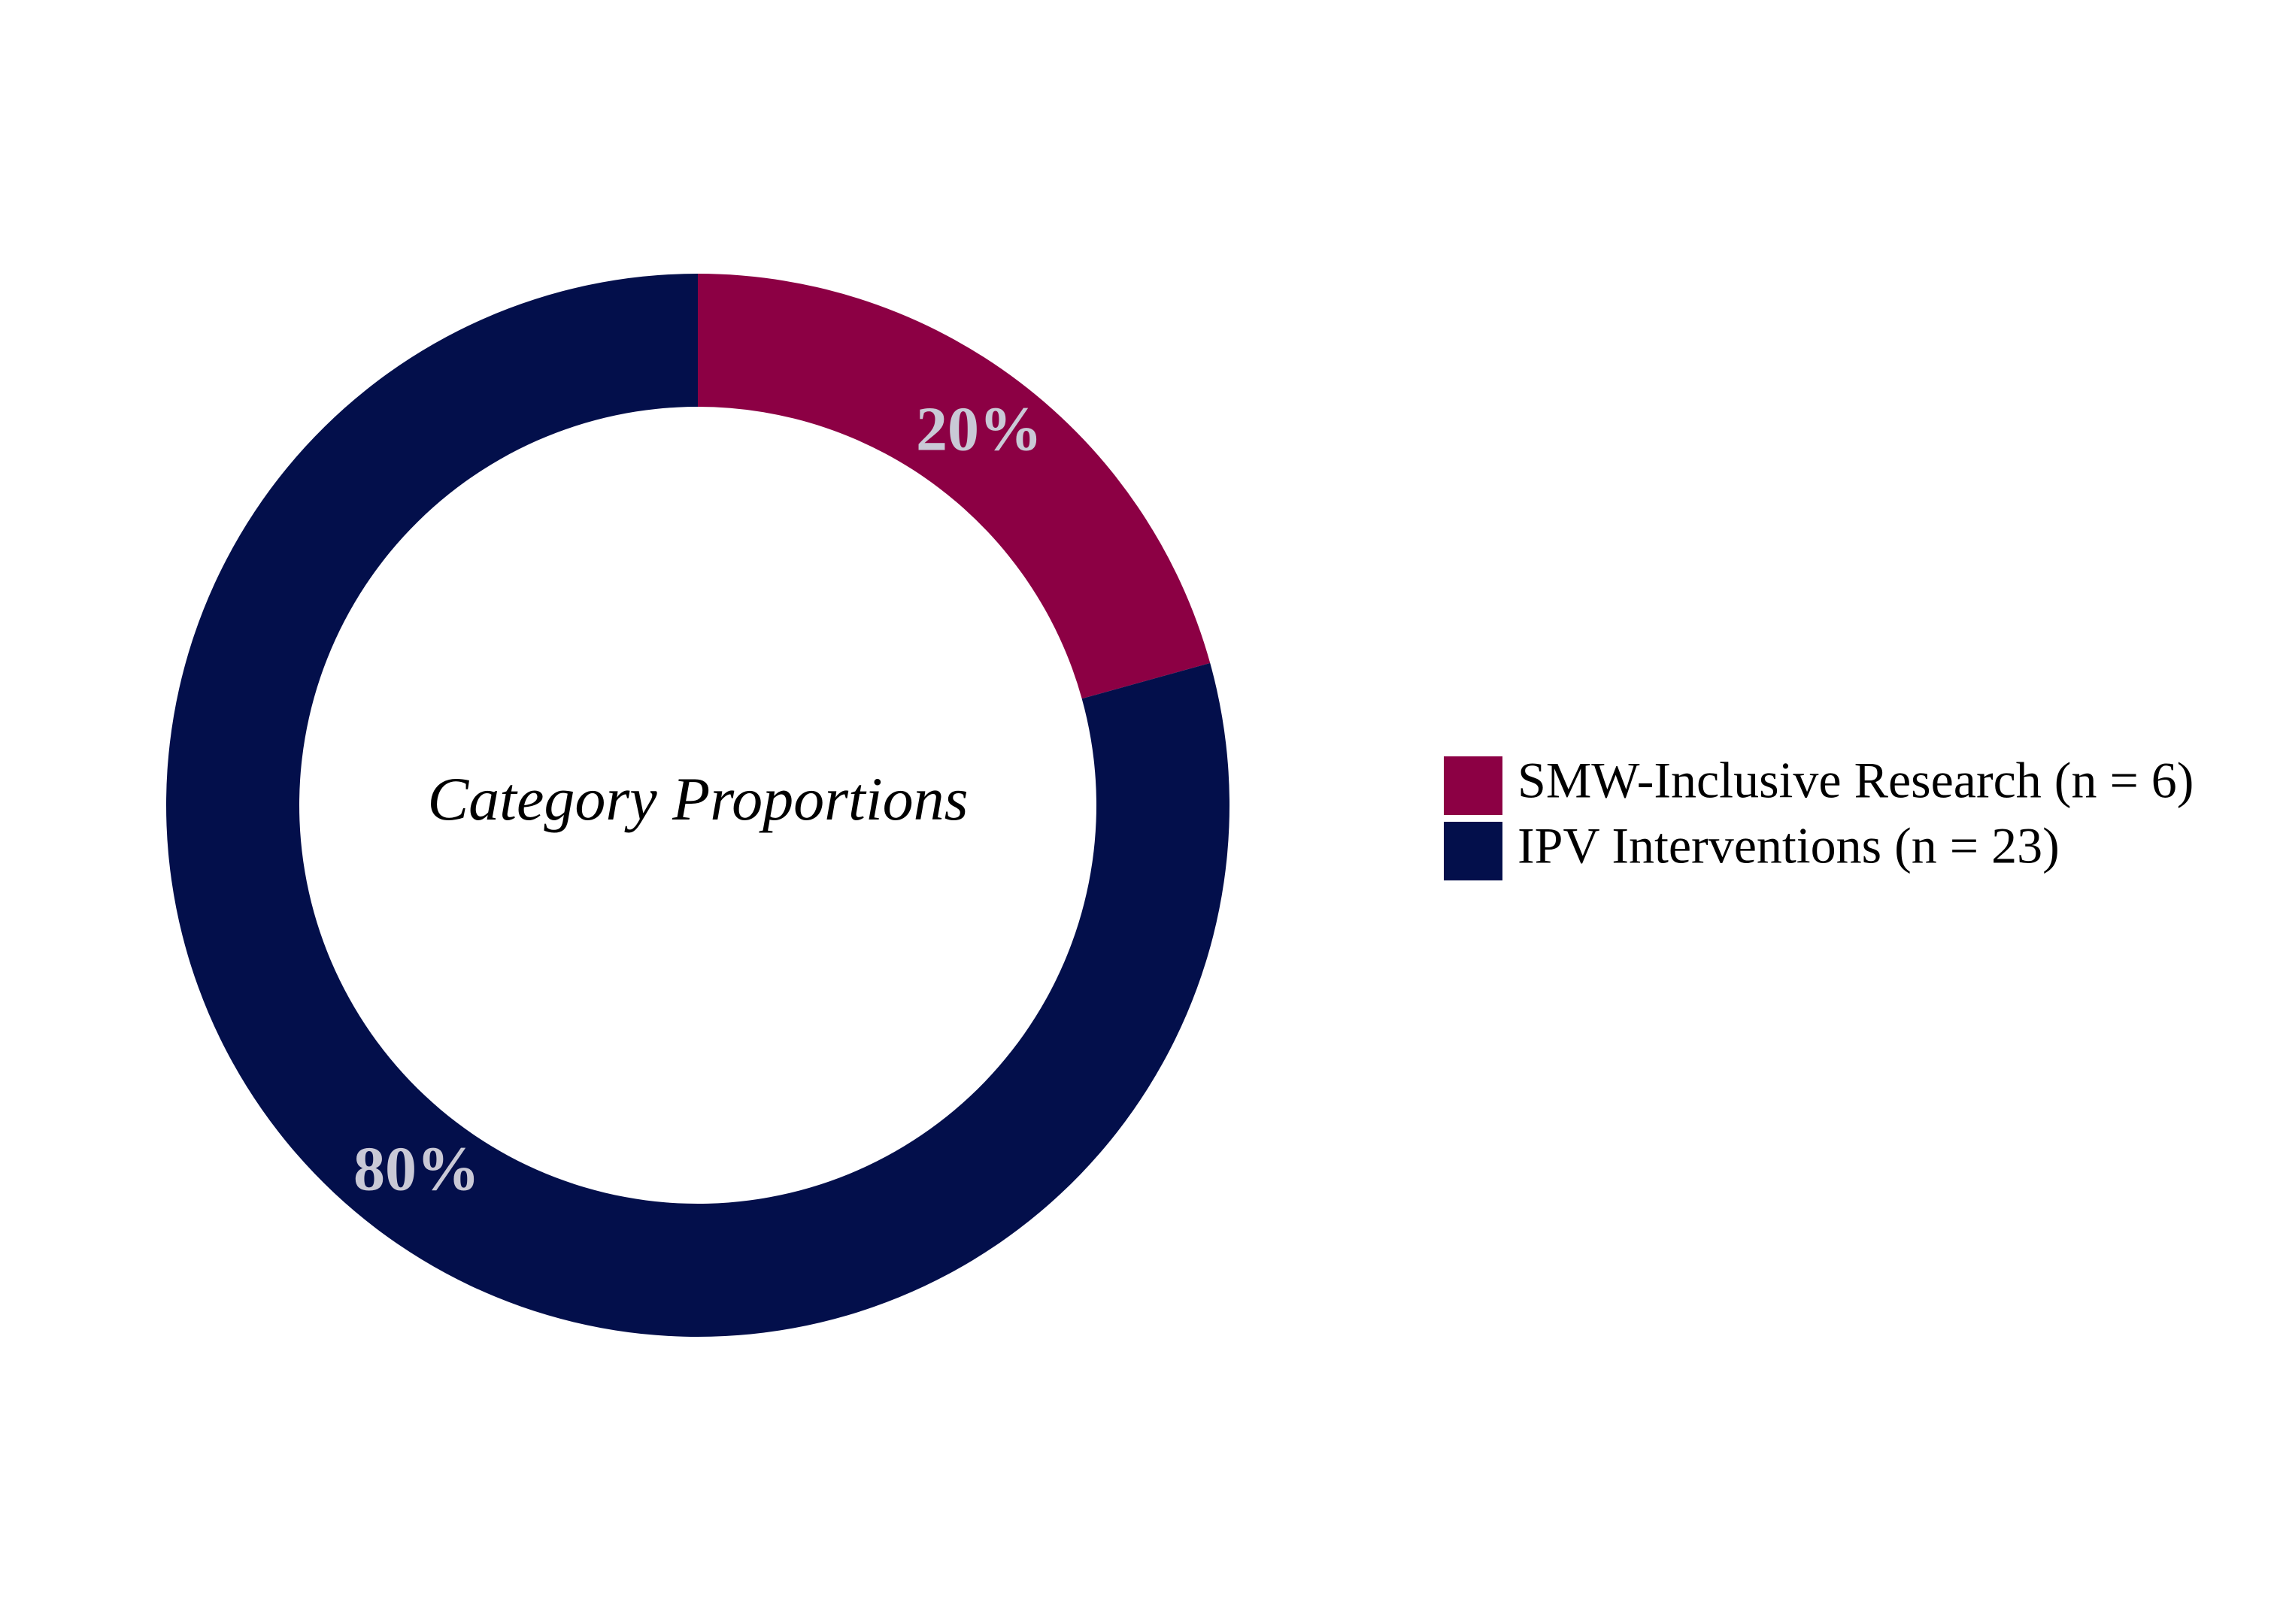 The height and width of the screenshot is (1624, 2274). What do you see at coordinates (417, 1169) in the screenshot?
I see `percent-label-2: 80%` at bounding box center [417, 1169].